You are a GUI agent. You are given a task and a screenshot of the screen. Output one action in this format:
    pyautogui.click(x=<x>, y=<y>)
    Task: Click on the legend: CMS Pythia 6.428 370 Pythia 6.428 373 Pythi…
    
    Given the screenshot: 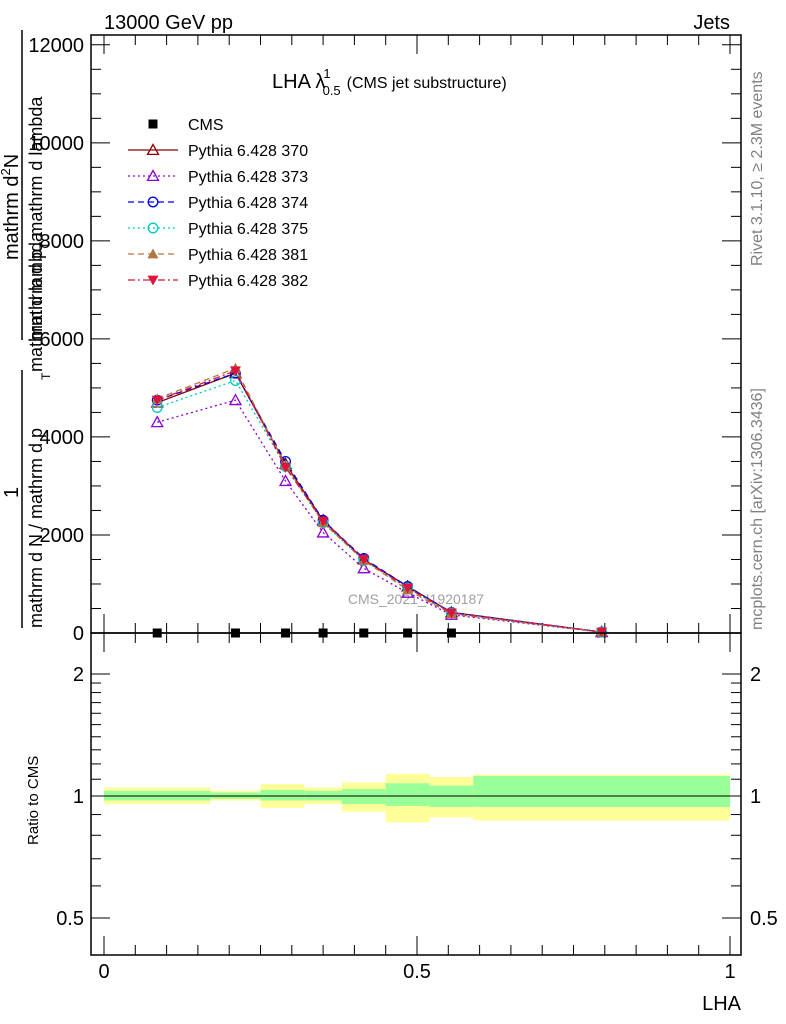 What is the action you would take?
    pyautogui.click(x=218, y=203)
    